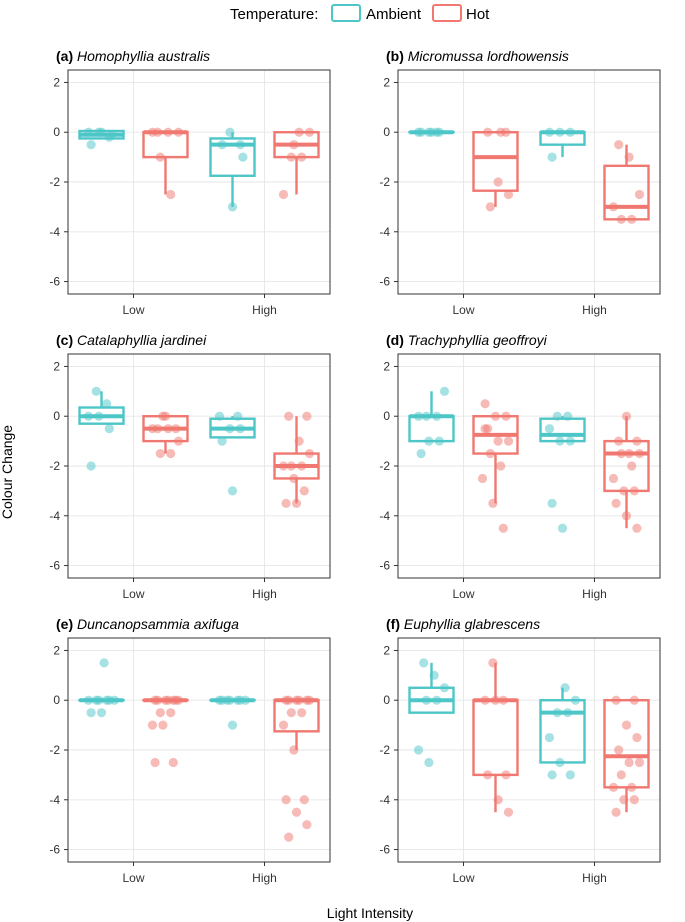 The image size is (685, 922). Describe the element at coordinates (384, 232) in the screenshot. I see `y-tick-label: -4` at that location.